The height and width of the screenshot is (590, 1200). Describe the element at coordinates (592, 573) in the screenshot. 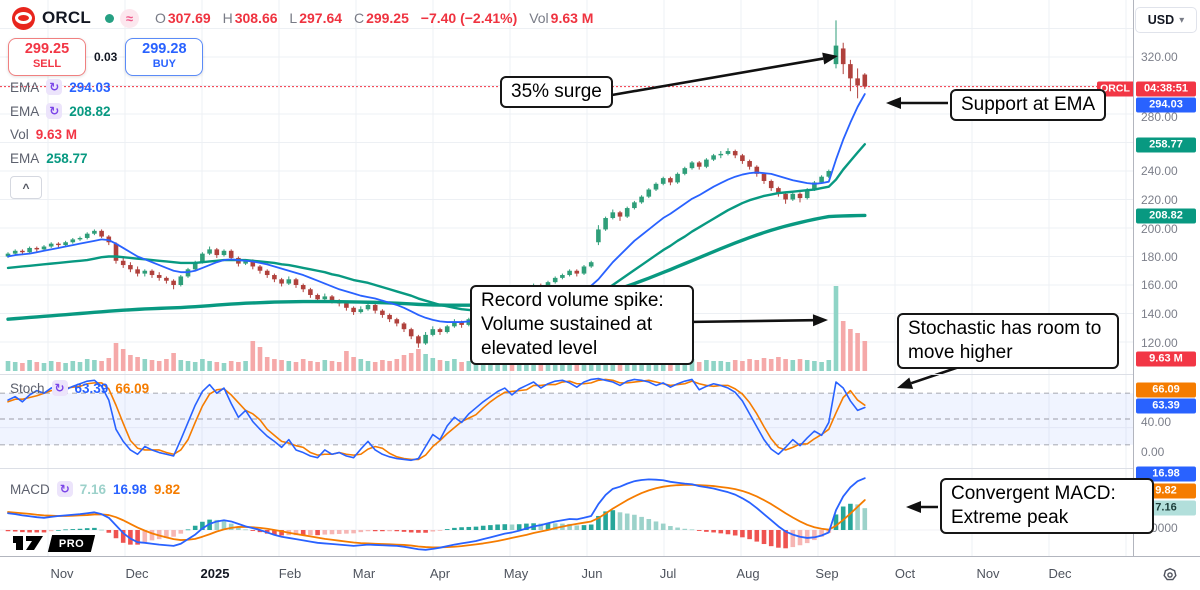

I see `time-axis-label: Jun` at that location.